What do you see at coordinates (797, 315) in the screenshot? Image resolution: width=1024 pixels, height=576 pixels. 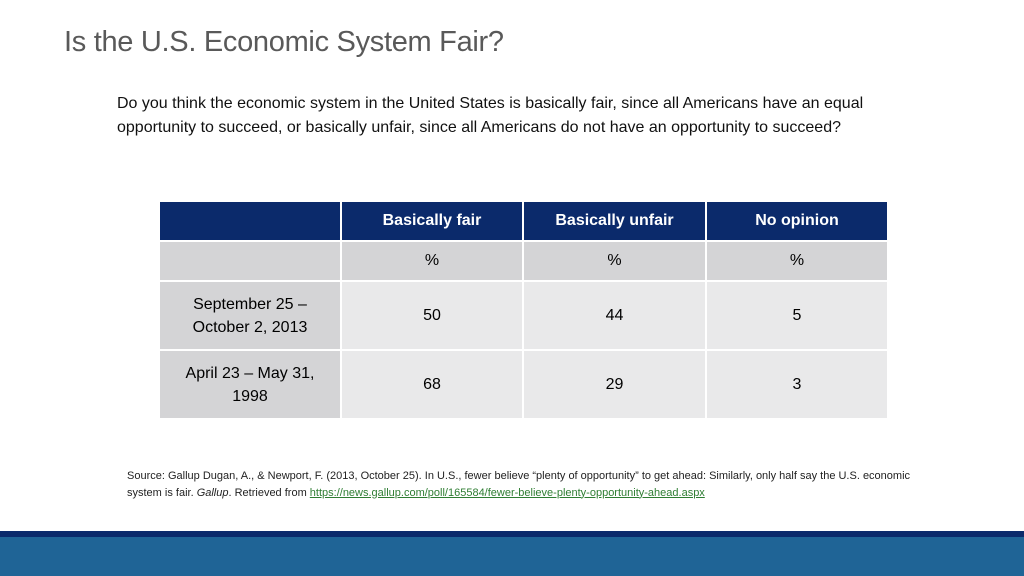 I see `value-no-opinion-2013: 5` at bounding box center [797, 315].